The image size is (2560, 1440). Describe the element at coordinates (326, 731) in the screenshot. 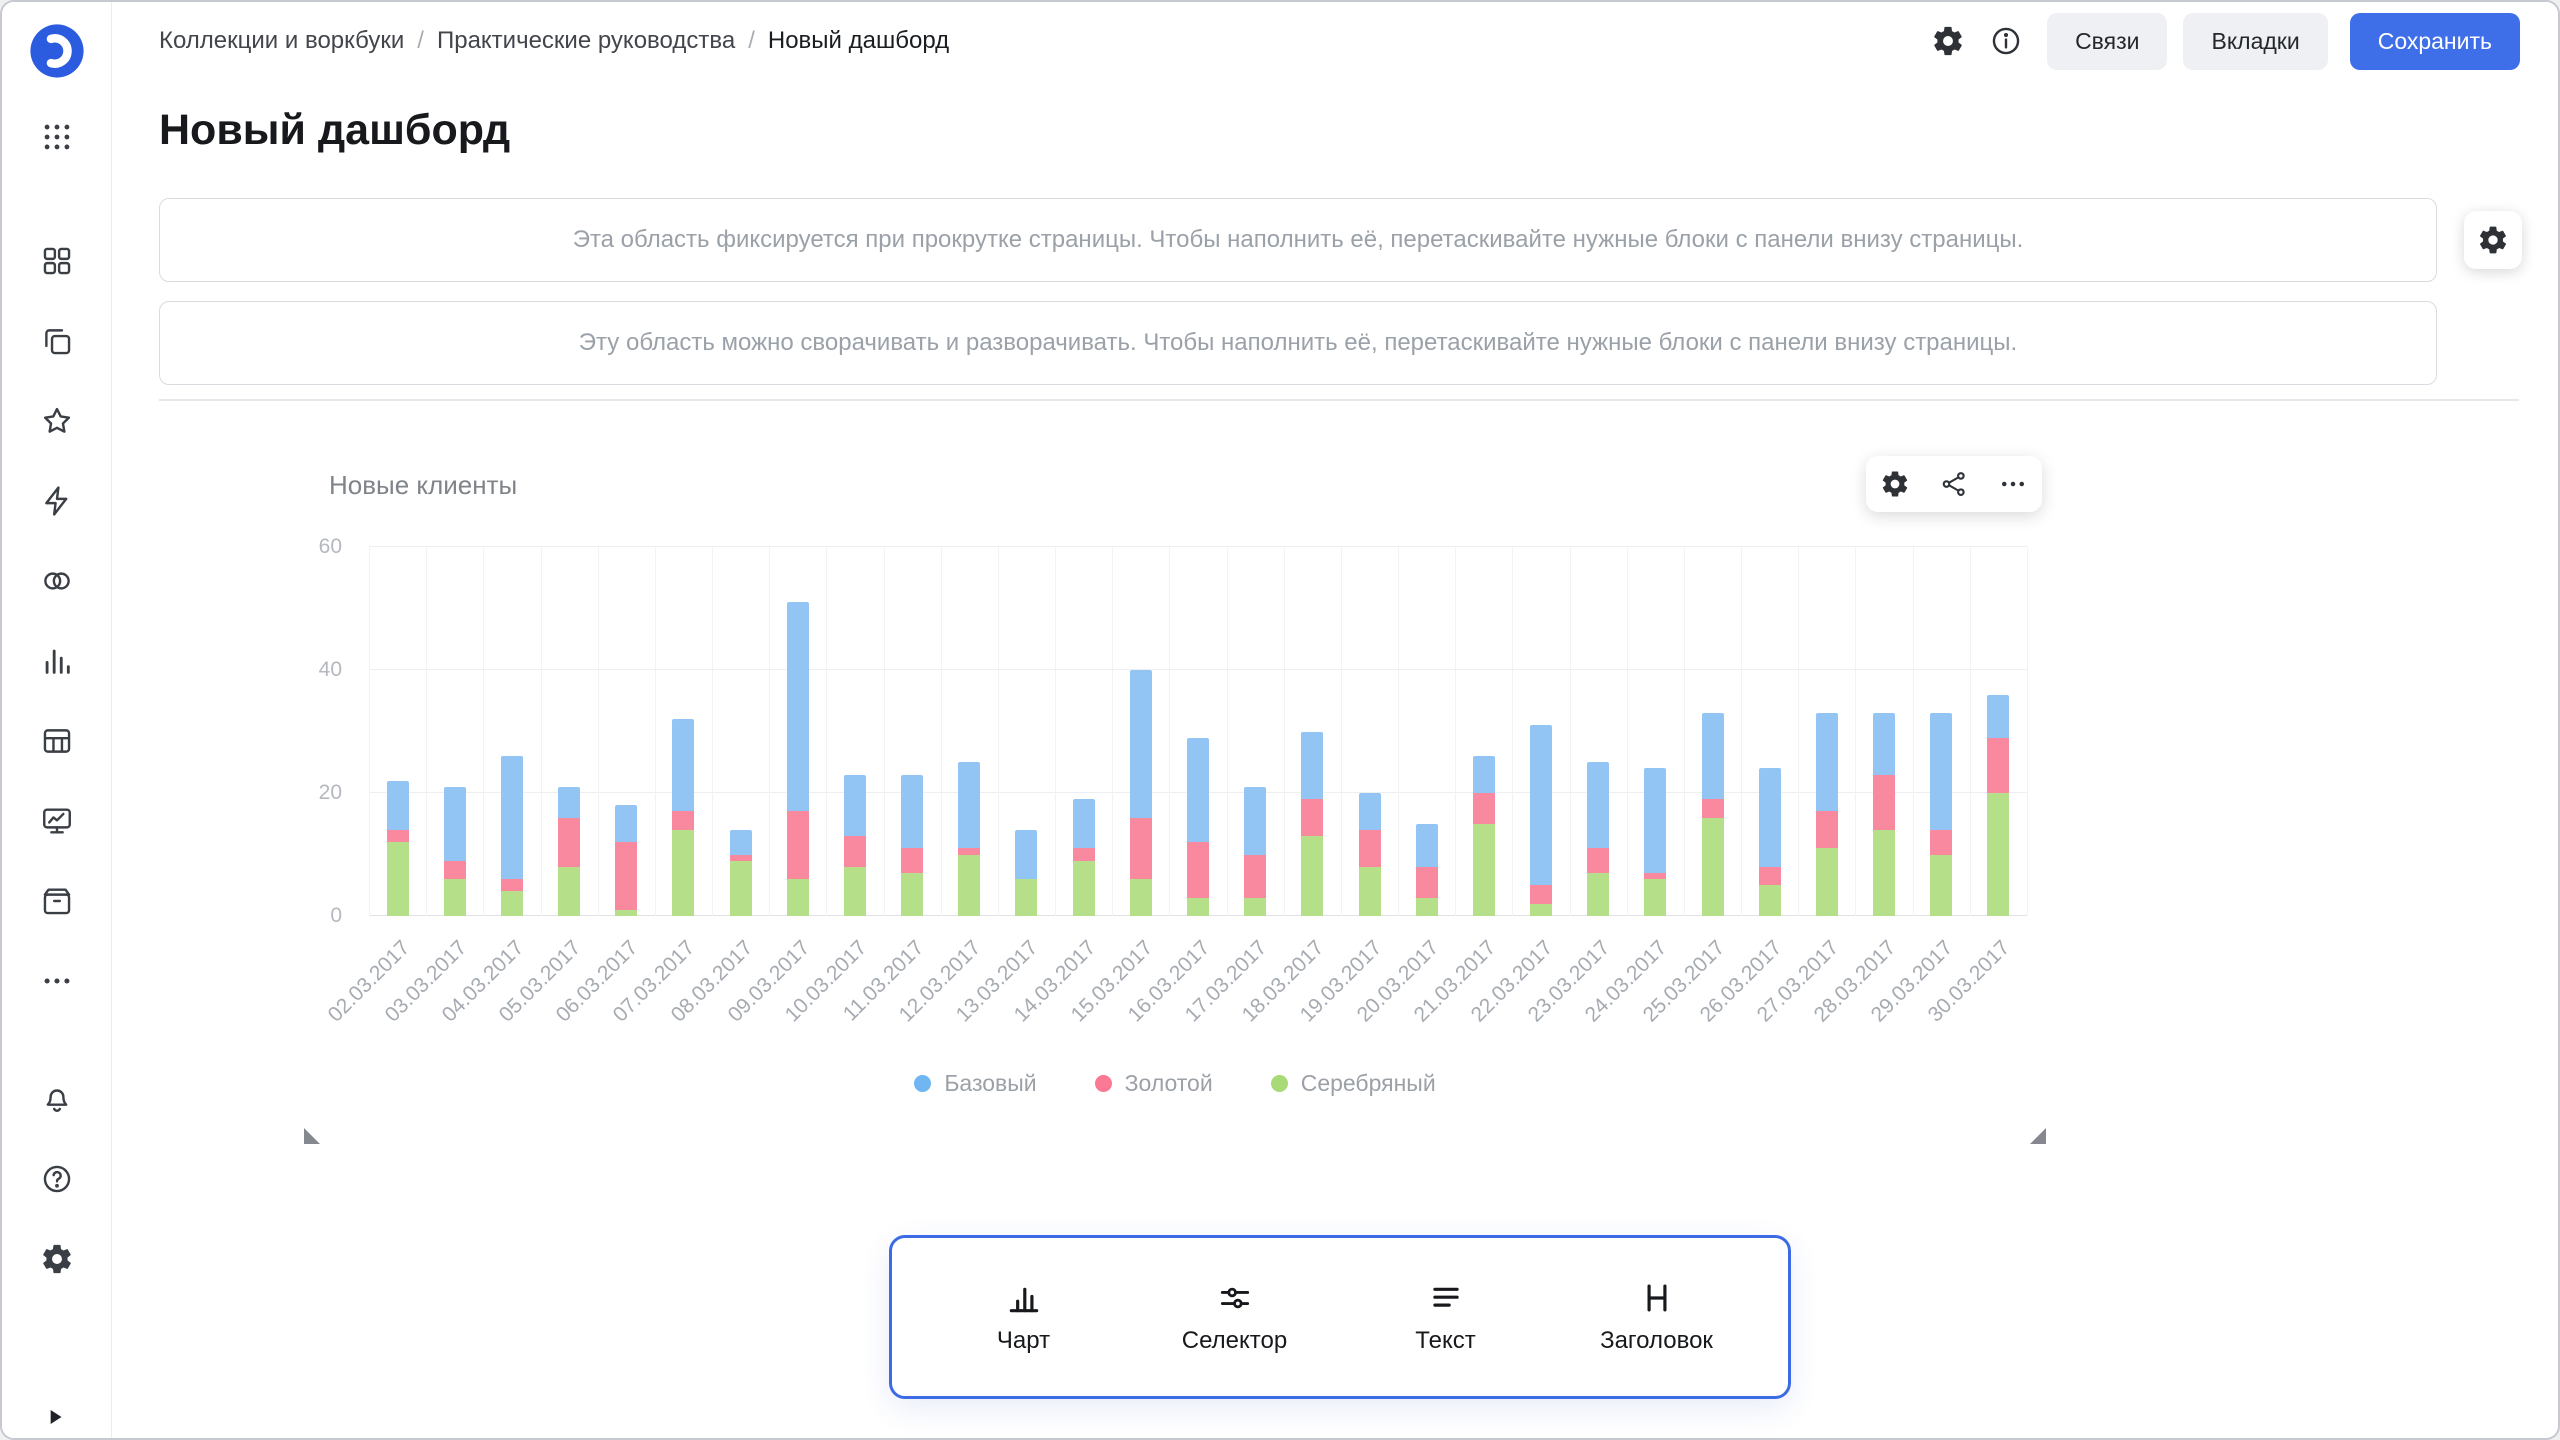

I see `y-axis: 0 20 40 60` at that location.